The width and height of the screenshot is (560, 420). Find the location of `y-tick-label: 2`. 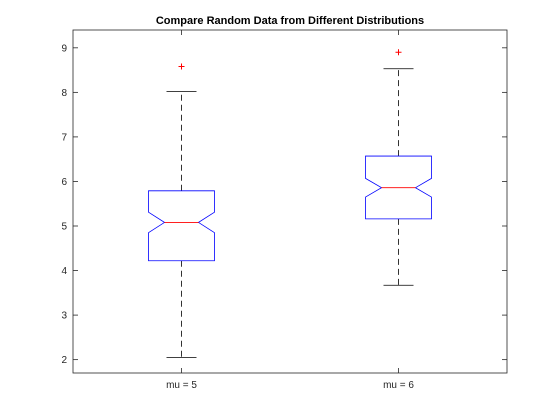

y-tick-label: 2 is located at coordinates (64, 360).